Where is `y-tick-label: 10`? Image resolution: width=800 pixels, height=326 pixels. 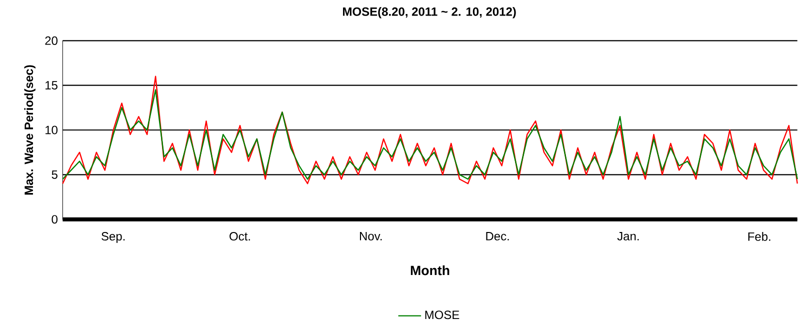 y-tick-label: 10 is located at coordinates (52, 130).